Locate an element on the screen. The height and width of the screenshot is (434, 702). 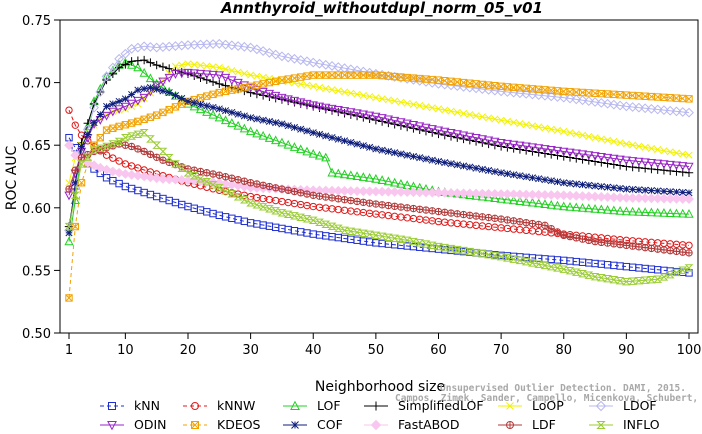
x-tick-label: 30 is located at coordinates (250, 350).